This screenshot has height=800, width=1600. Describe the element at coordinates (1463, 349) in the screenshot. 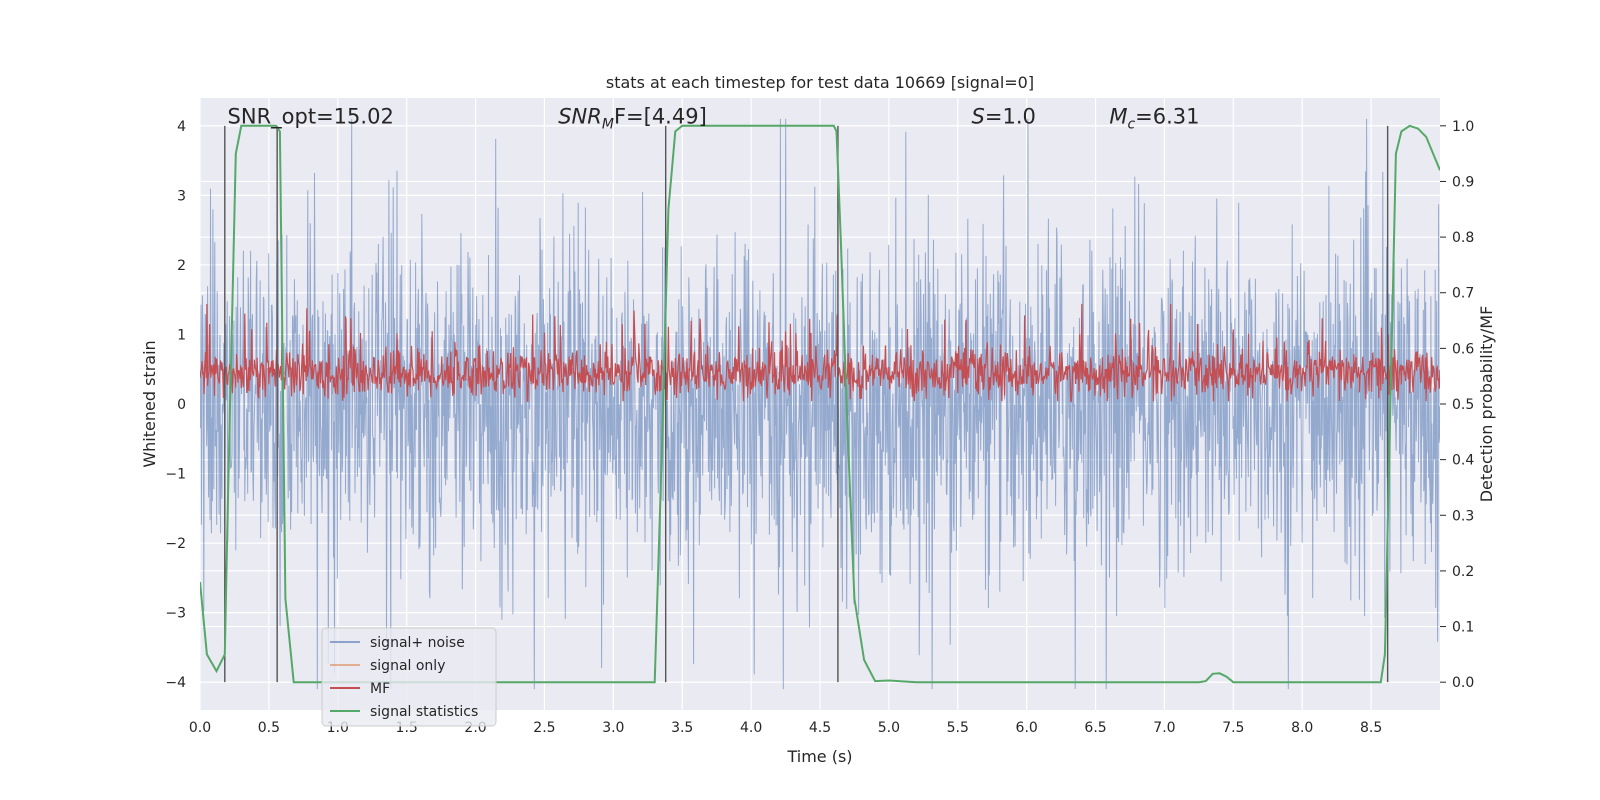

I see `y-right-tick-label: 0.6` at that location.